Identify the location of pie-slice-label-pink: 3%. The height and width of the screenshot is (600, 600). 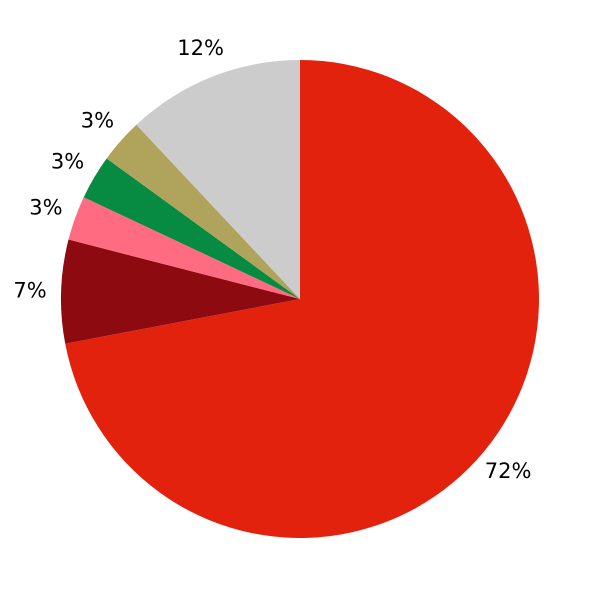
(45, 208).